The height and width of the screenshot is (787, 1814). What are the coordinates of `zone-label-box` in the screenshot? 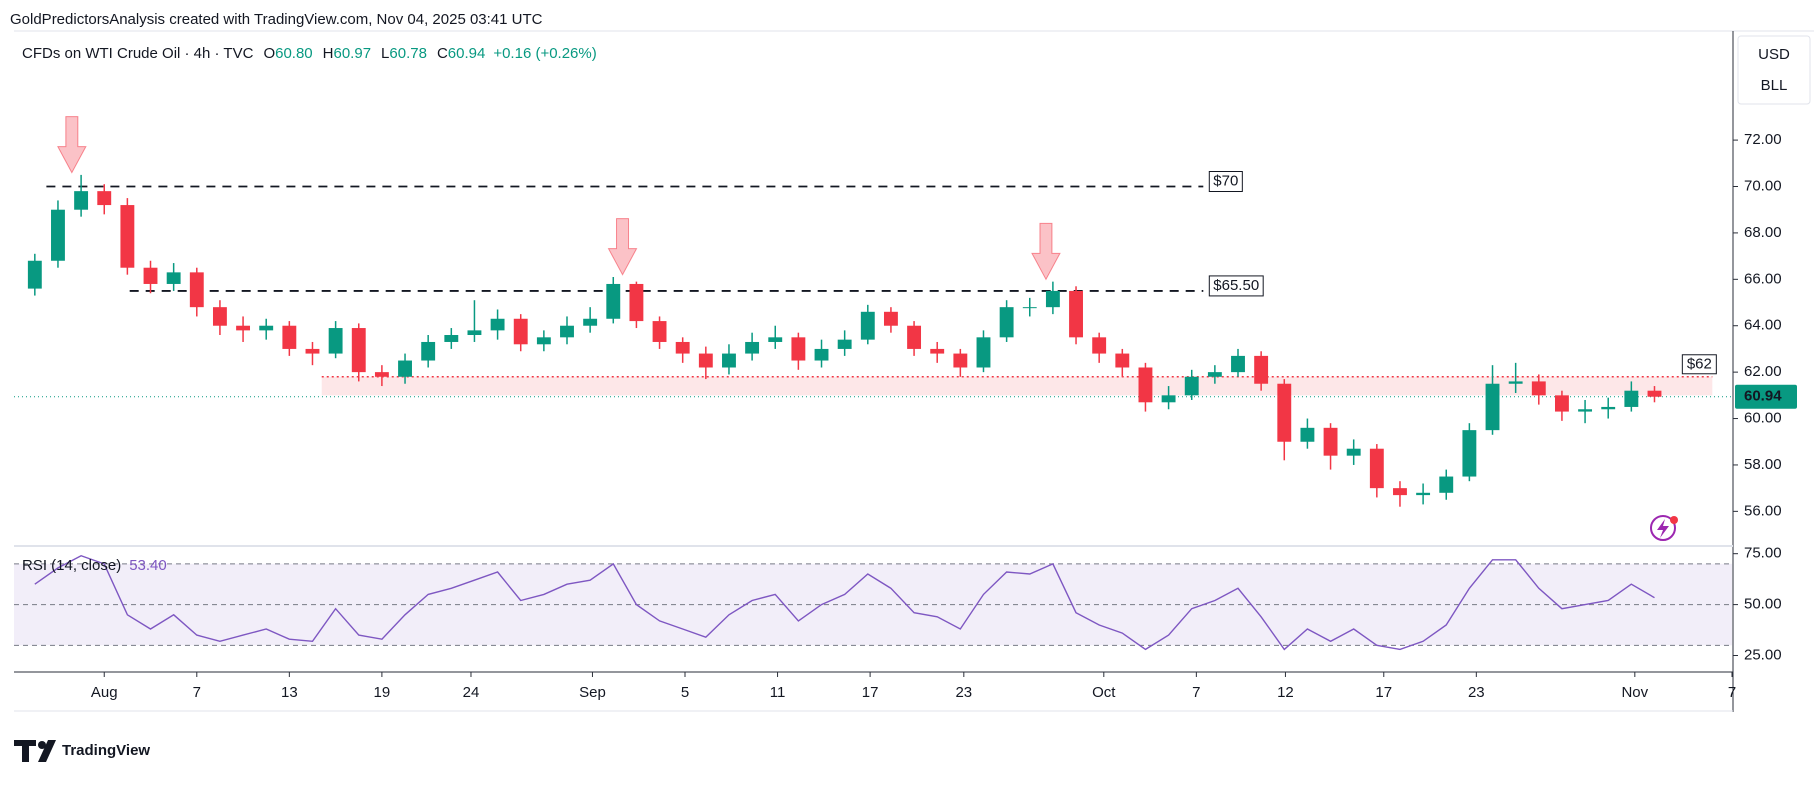 It's located at (1699, 364).